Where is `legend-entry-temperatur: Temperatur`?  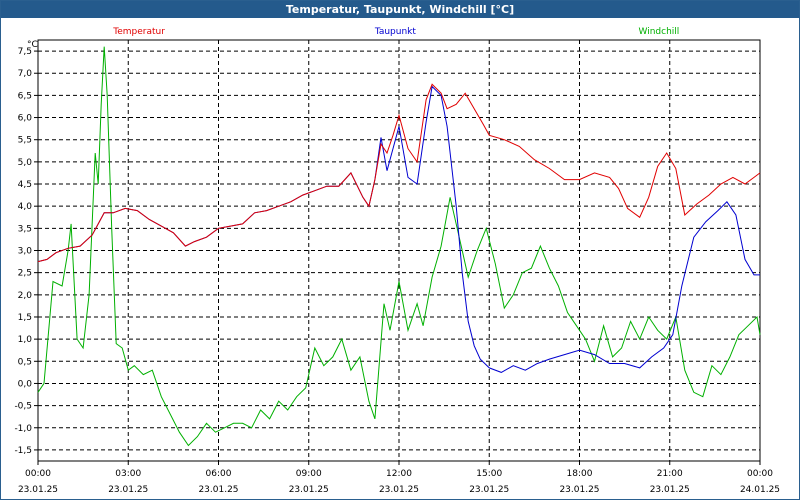
legend-entry-temperatur: Temperatur is located at coordinates (138, 32).